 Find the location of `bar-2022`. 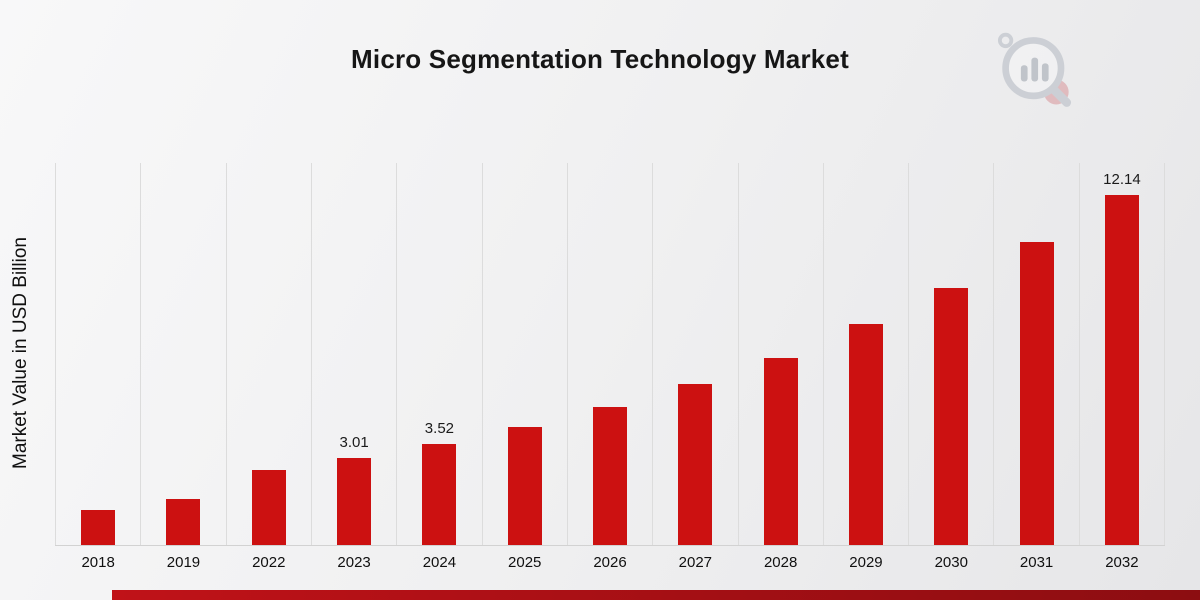

bar-2022 is located at coordinates (268, 507).